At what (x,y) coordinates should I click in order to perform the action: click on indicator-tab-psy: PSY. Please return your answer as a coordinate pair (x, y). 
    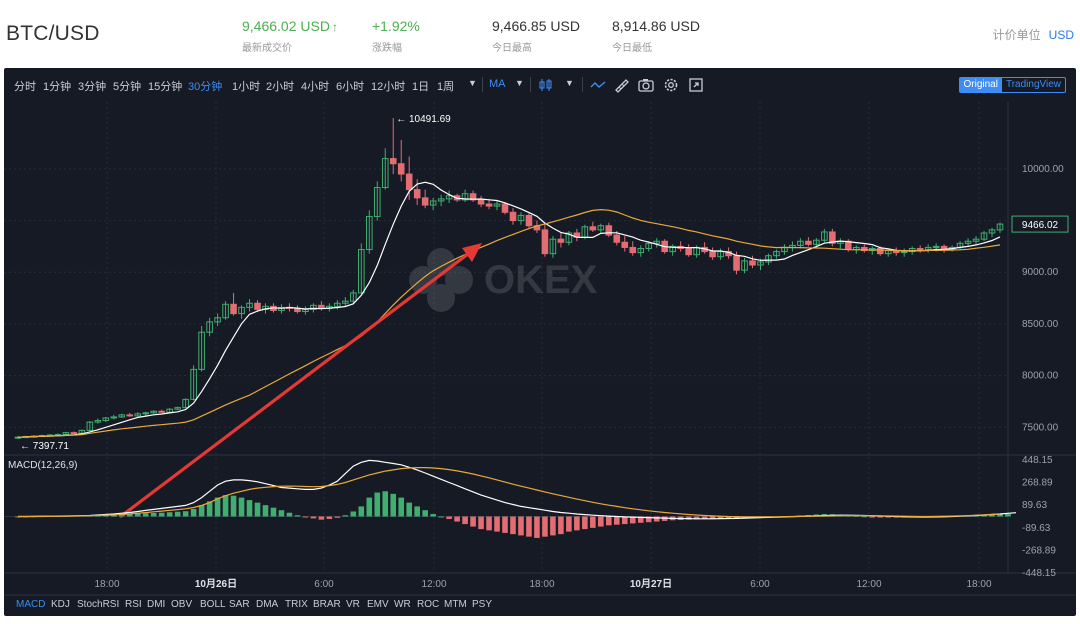
    Looking at the image, I should click on (482, 604).